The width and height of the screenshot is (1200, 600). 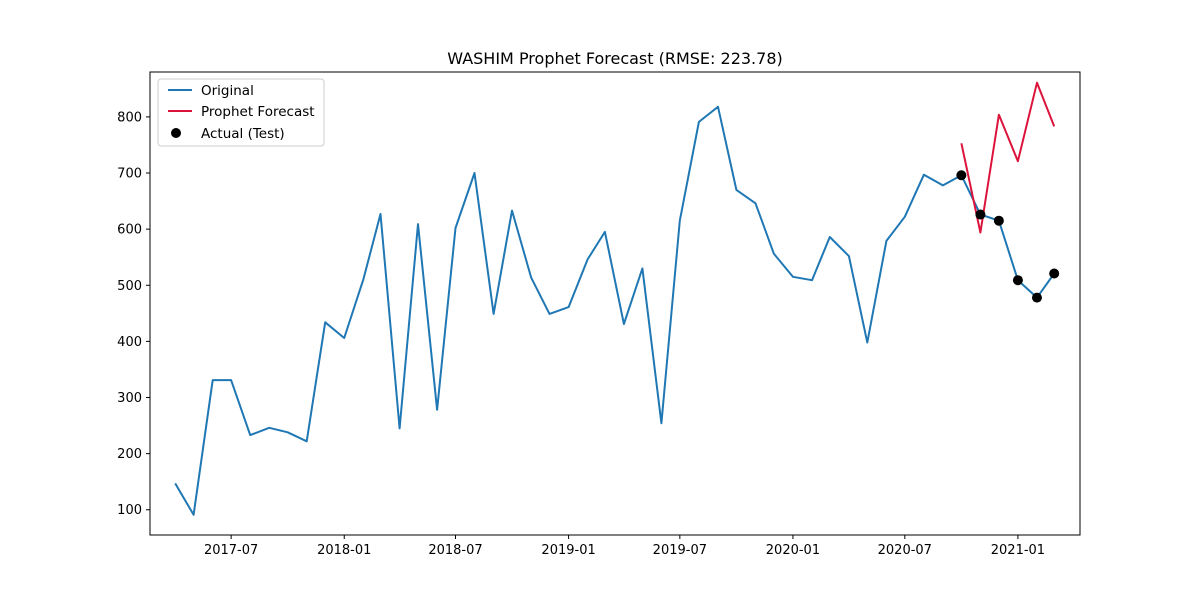 I want to click on legend-label-original: Original, so click(x=227, y=91).